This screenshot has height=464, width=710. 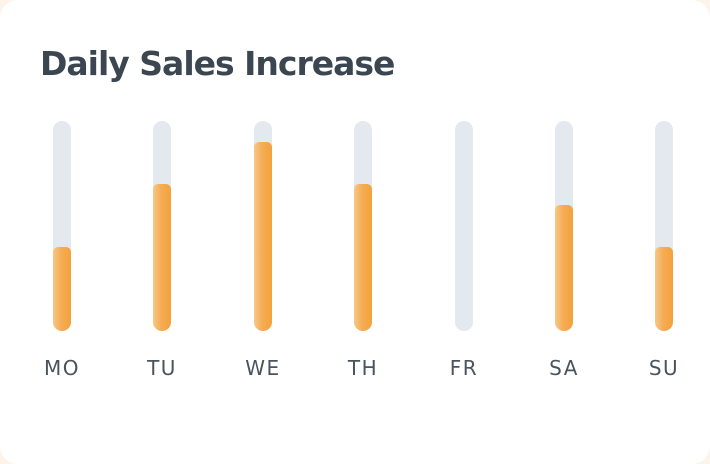 I want to click on bar-track-tu, so click(x=162, y=226).